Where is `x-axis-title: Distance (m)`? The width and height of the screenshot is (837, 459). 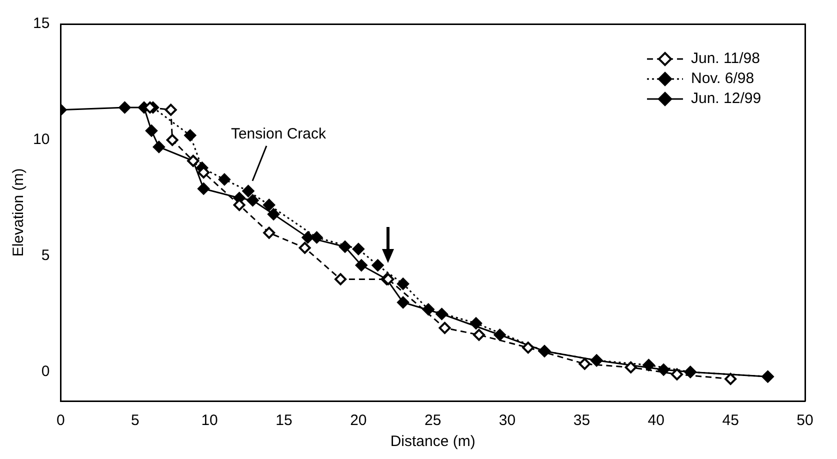 x-axis-title: Distance (m) is located at coordinates (433, 441).